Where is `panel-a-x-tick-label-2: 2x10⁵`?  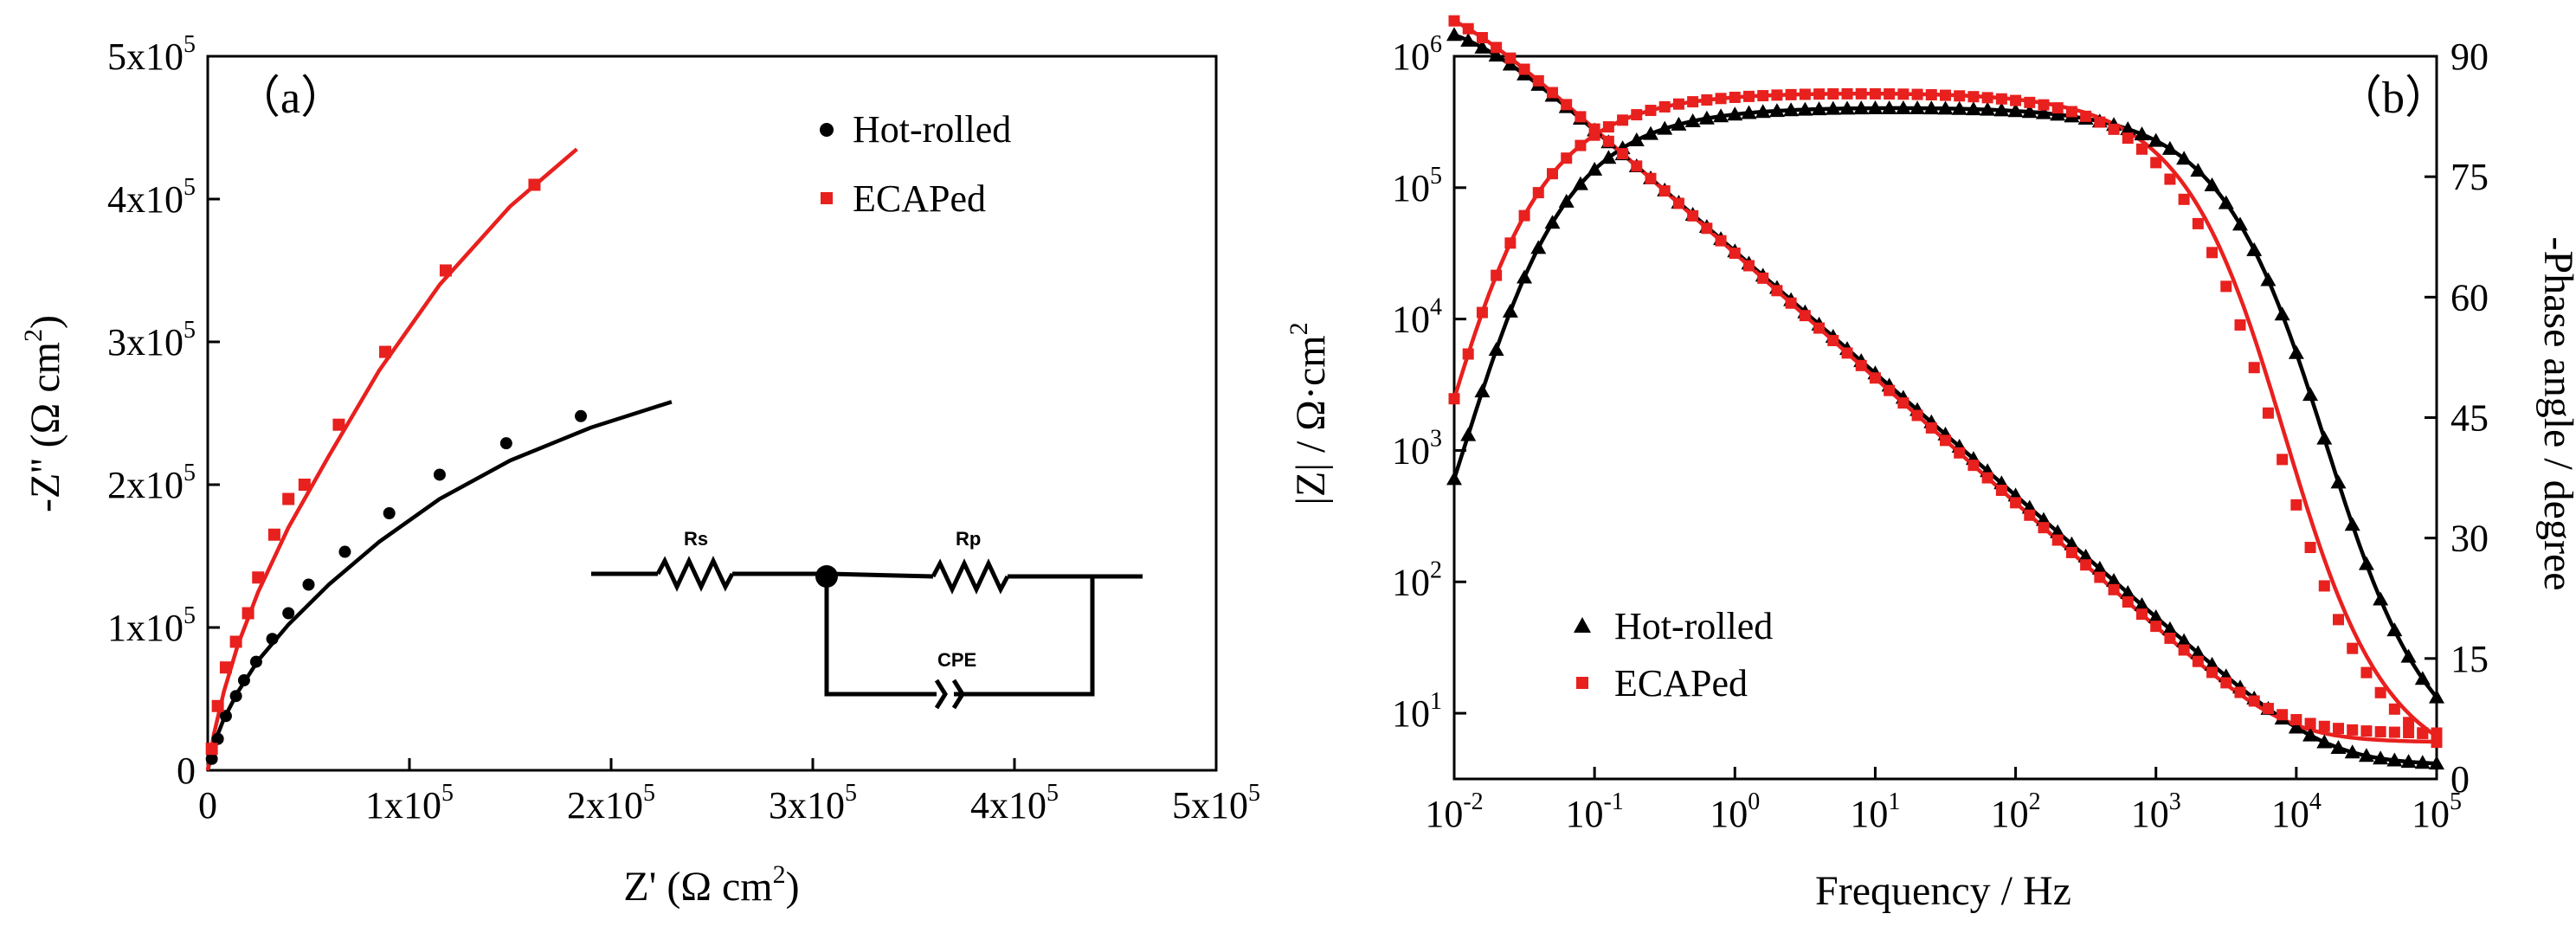
panel-a-x-tick-label-2: 2x10⁵ is located at coordinates (611, 804).